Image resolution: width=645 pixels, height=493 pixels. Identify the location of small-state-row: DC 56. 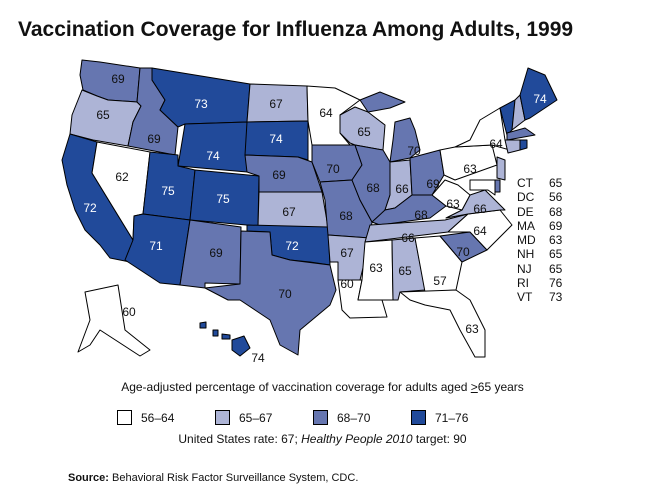
(539, 197).